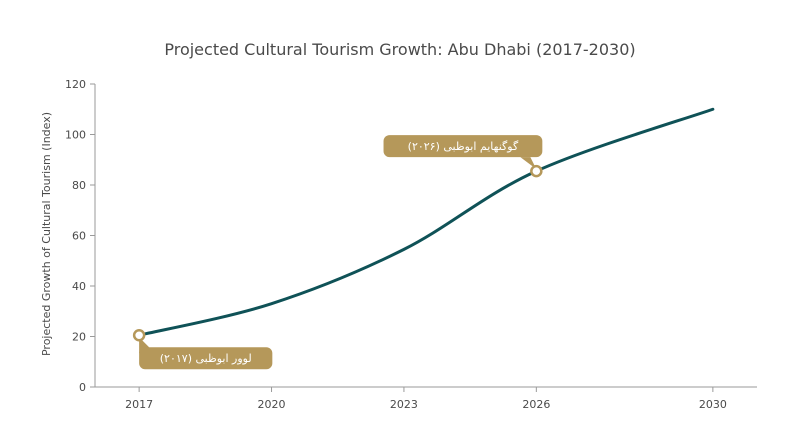 Image resolution: width=800 pixels, height=447 pixels. I want to click on y-tick-label: 120, so click(75, 84).